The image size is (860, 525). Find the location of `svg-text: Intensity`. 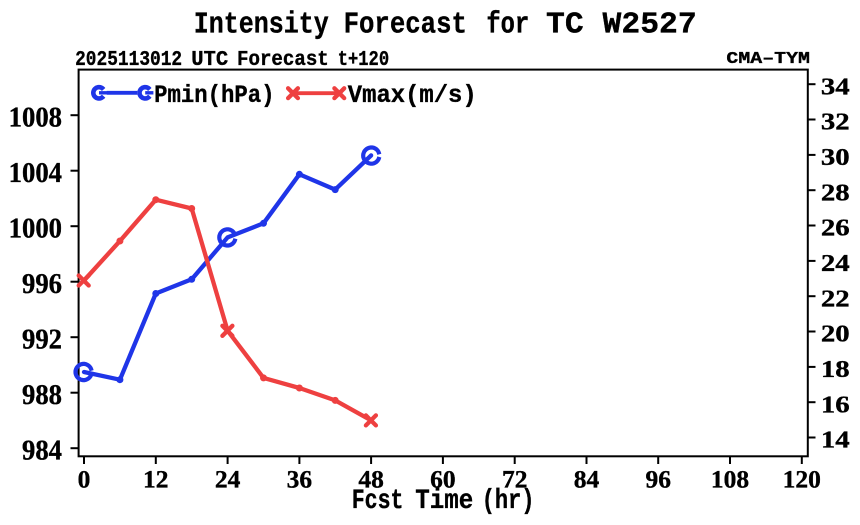

svg-text: Intensity is located at coordinates (261, 25).